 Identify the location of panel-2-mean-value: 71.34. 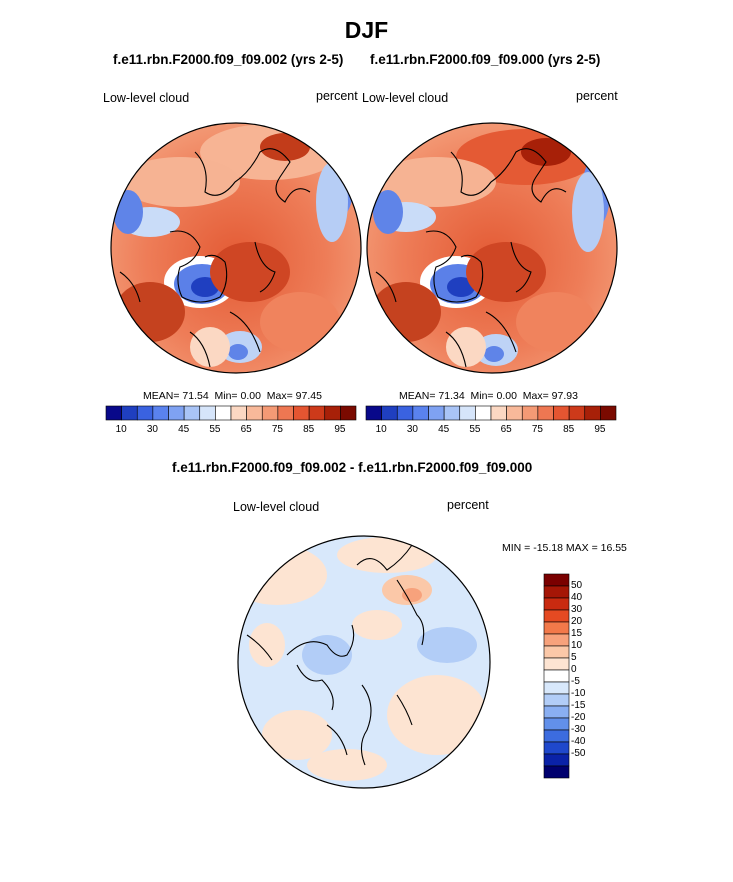
(451, 396).